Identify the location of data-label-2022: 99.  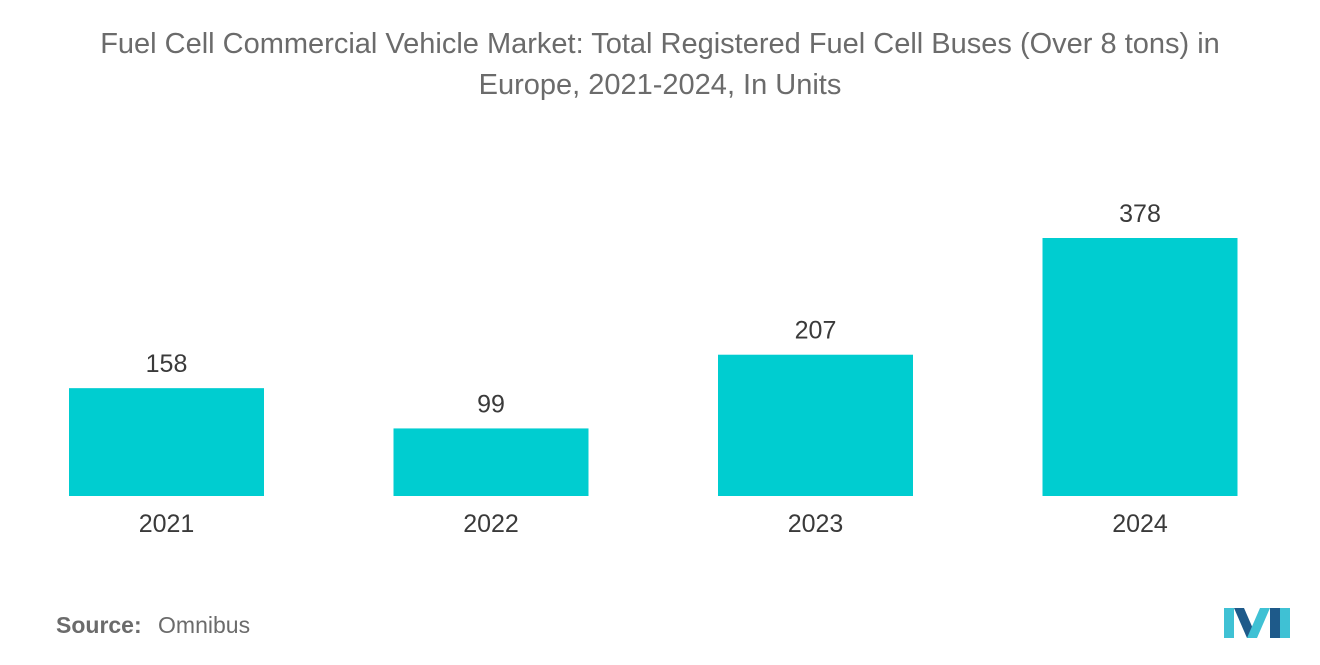
(491, 404).